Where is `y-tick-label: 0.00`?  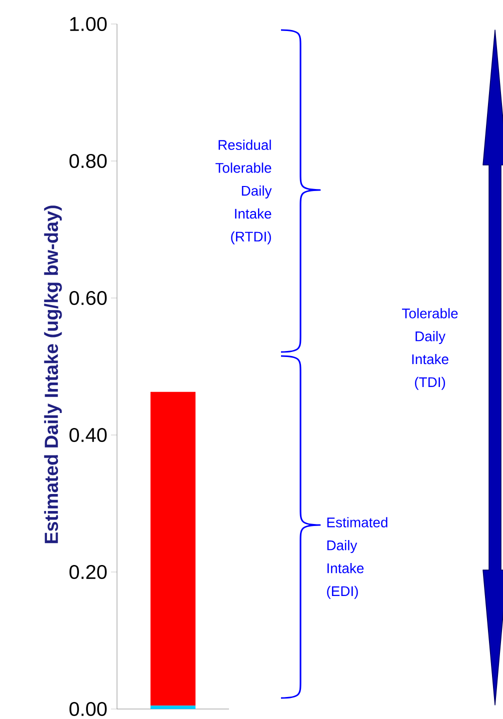 y-tick-label: 0.00 is located at coordinates (88, 709).